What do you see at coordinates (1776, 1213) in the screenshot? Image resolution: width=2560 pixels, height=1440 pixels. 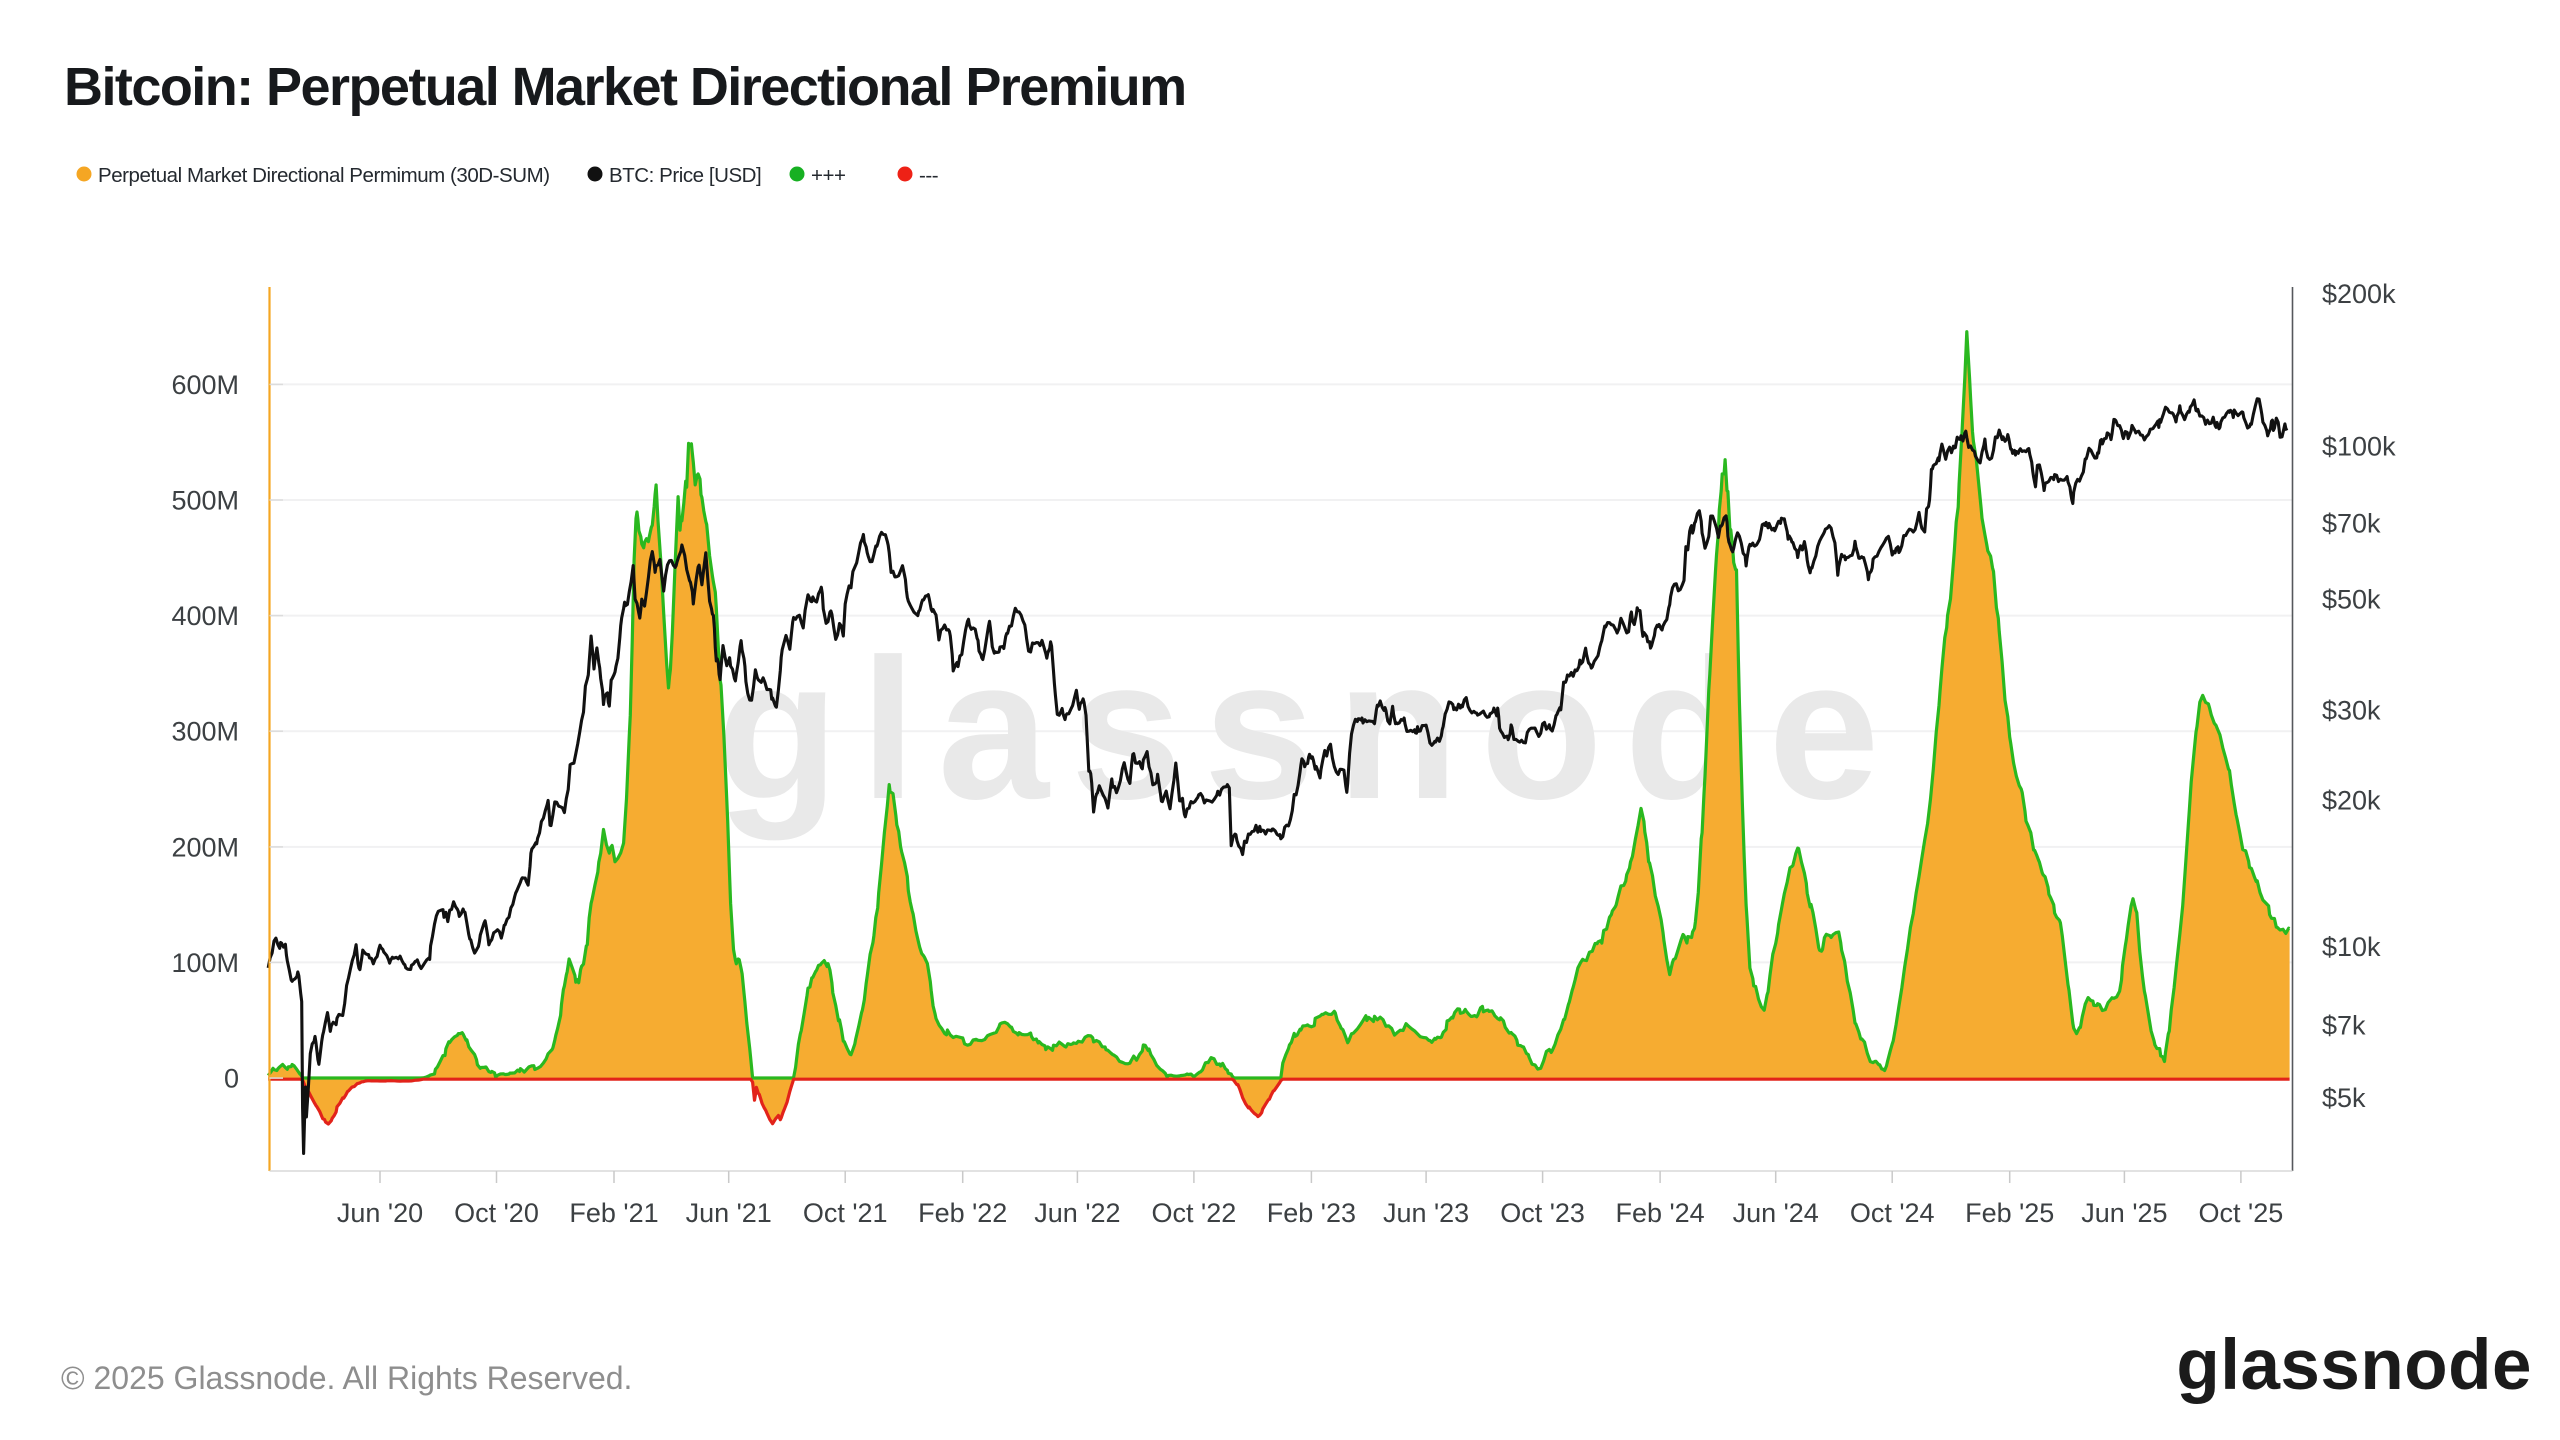 I see `svg-text: Jun '24` at bounding box center [1776, 1213].